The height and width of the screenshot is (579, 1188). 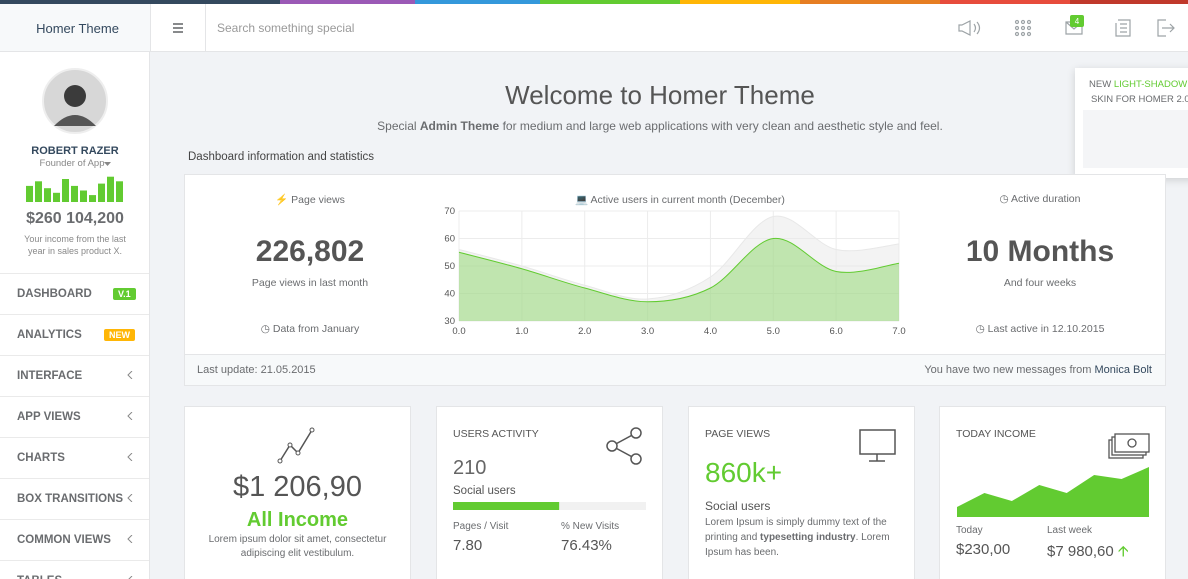 What do you see at coordinates (898, 331) in the screenshot?
I see `x-tick-label: 7.0` at bounding box center [898, 331].